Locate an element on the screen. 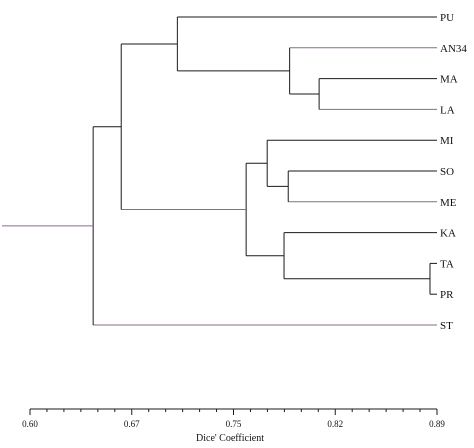 The height and width of the screenshot is (448, 474). leaf-labels: PU AN34 MA LA MI SO ME KA TA PR ST is located at coordinates (453, 172).